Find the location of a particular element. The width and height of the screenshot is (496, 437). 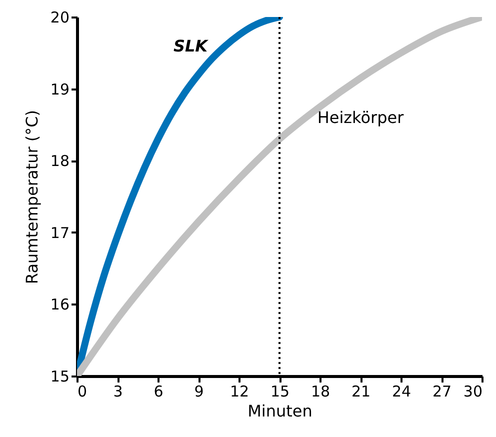

x-tick-label: 3 is located at coordinates (118, 391).